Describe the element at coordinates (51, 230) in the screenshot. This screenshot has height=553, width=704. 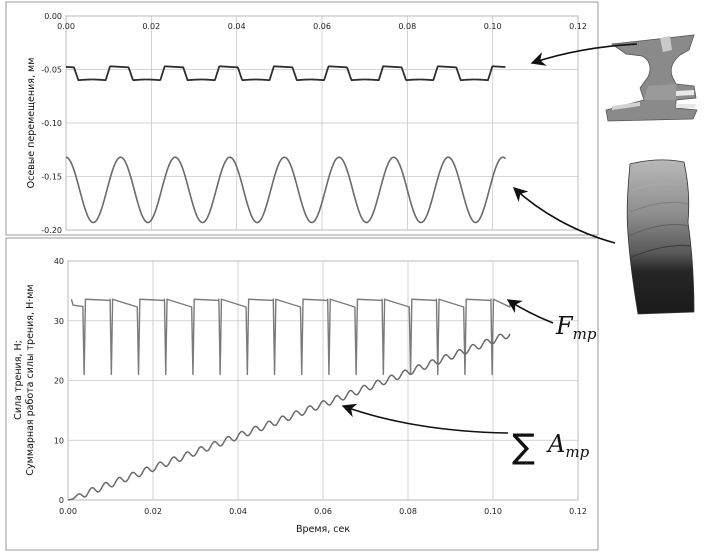
I see `top-y-tick-label: -0.20` at that location.